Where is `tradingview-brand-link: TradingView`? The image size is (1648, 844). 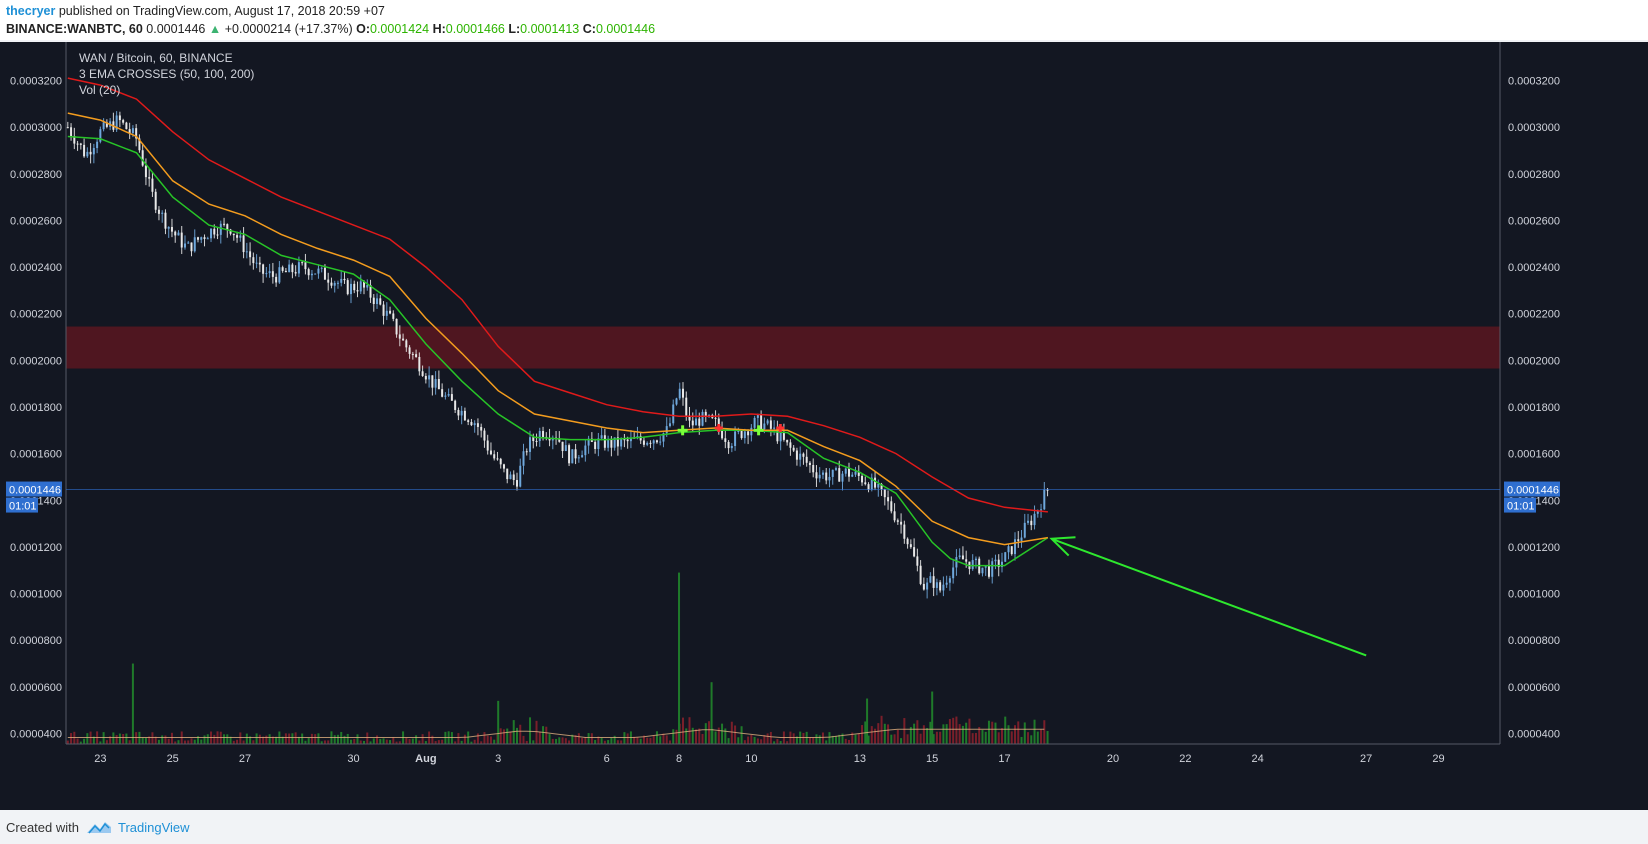 tradingview-brand-link: TradingView is located at coordinates (154, 827).